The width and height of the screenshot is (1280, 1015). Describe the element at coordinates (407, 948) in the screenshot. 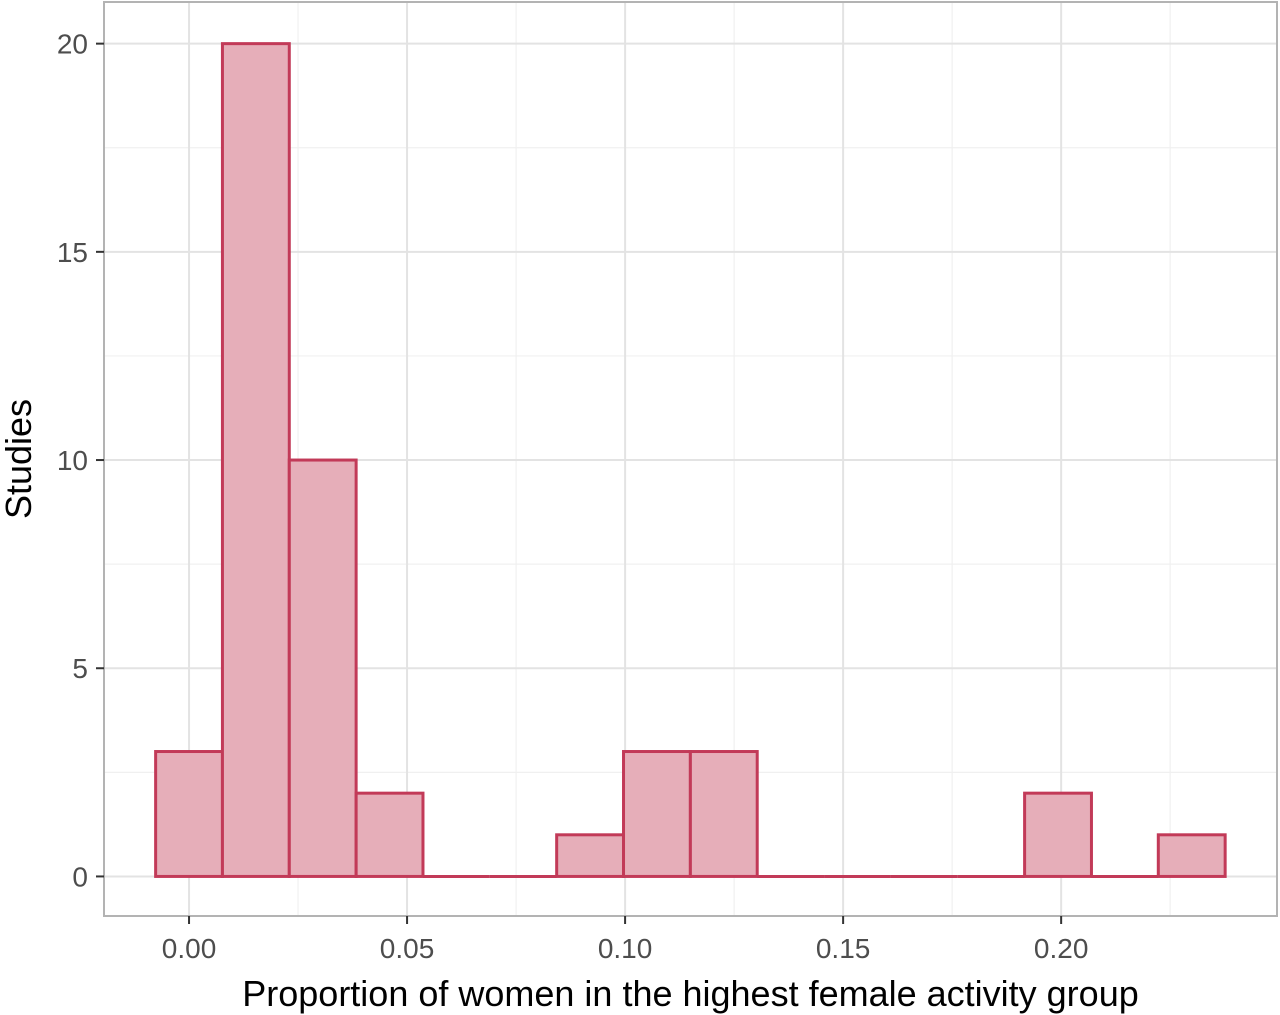

I see `x-tick-label: 0.05` at that location.